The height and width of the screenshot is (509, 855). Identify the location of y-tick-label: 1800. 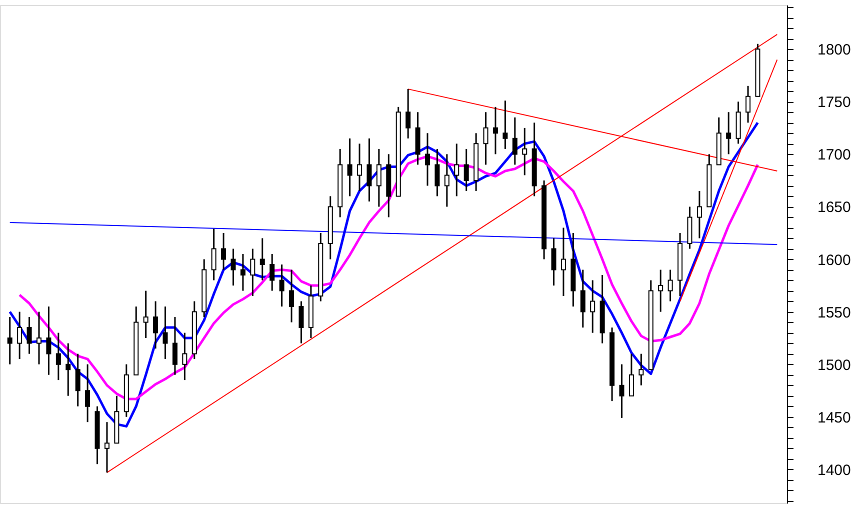
(834, 50).